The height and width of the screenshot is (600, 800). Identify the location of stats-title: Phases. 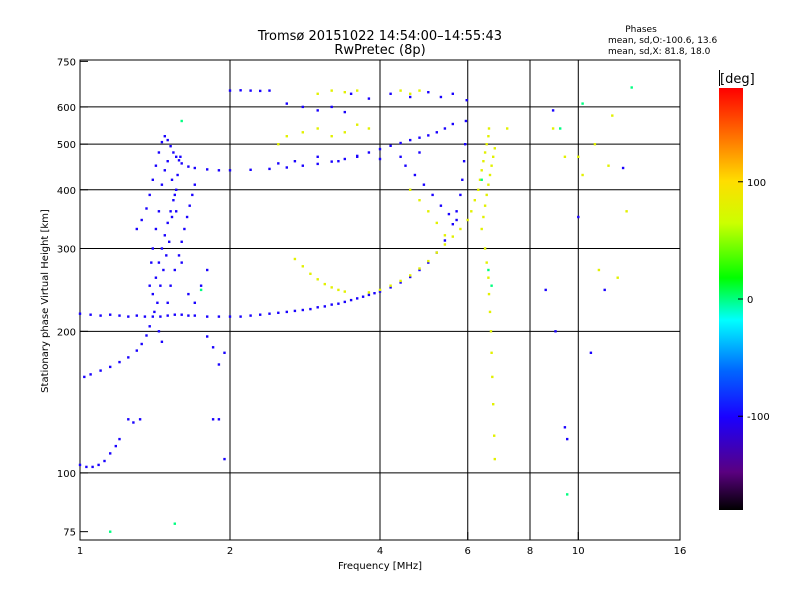
(641, 30).